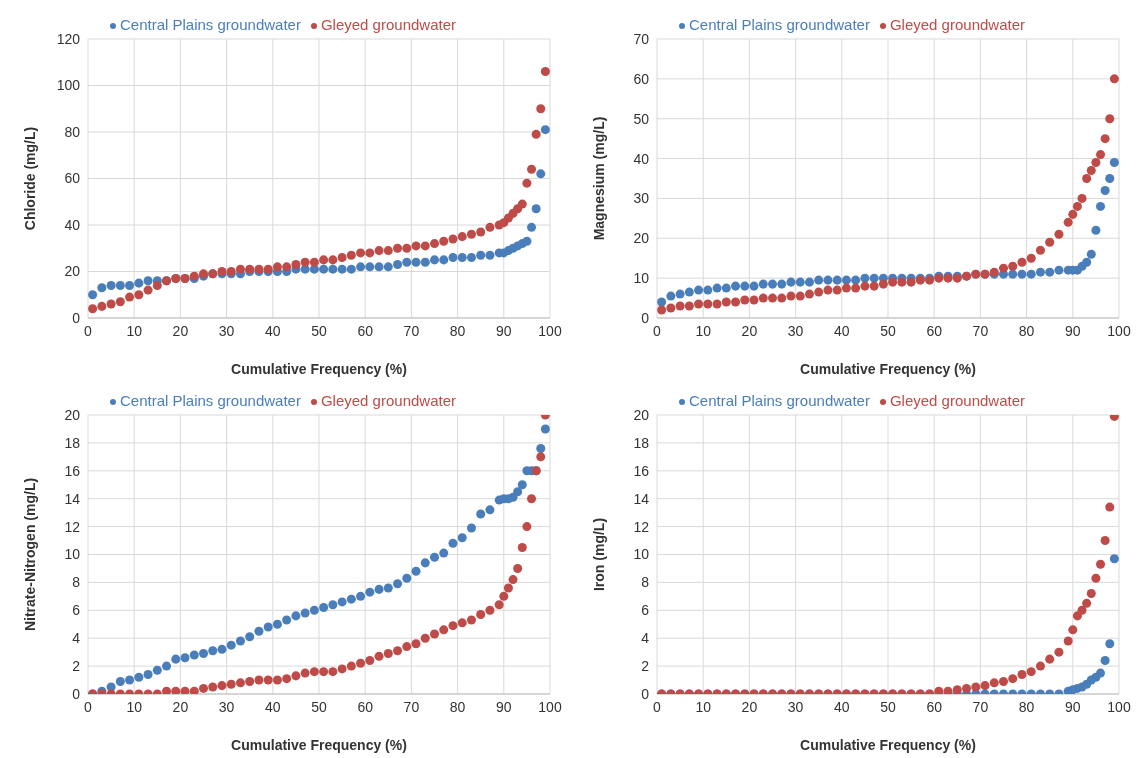 Image resolution: width=1147 pixels, height=758 pixels. I want to click on y-axis-title: Chloride (mg/L), so click(29, 178).